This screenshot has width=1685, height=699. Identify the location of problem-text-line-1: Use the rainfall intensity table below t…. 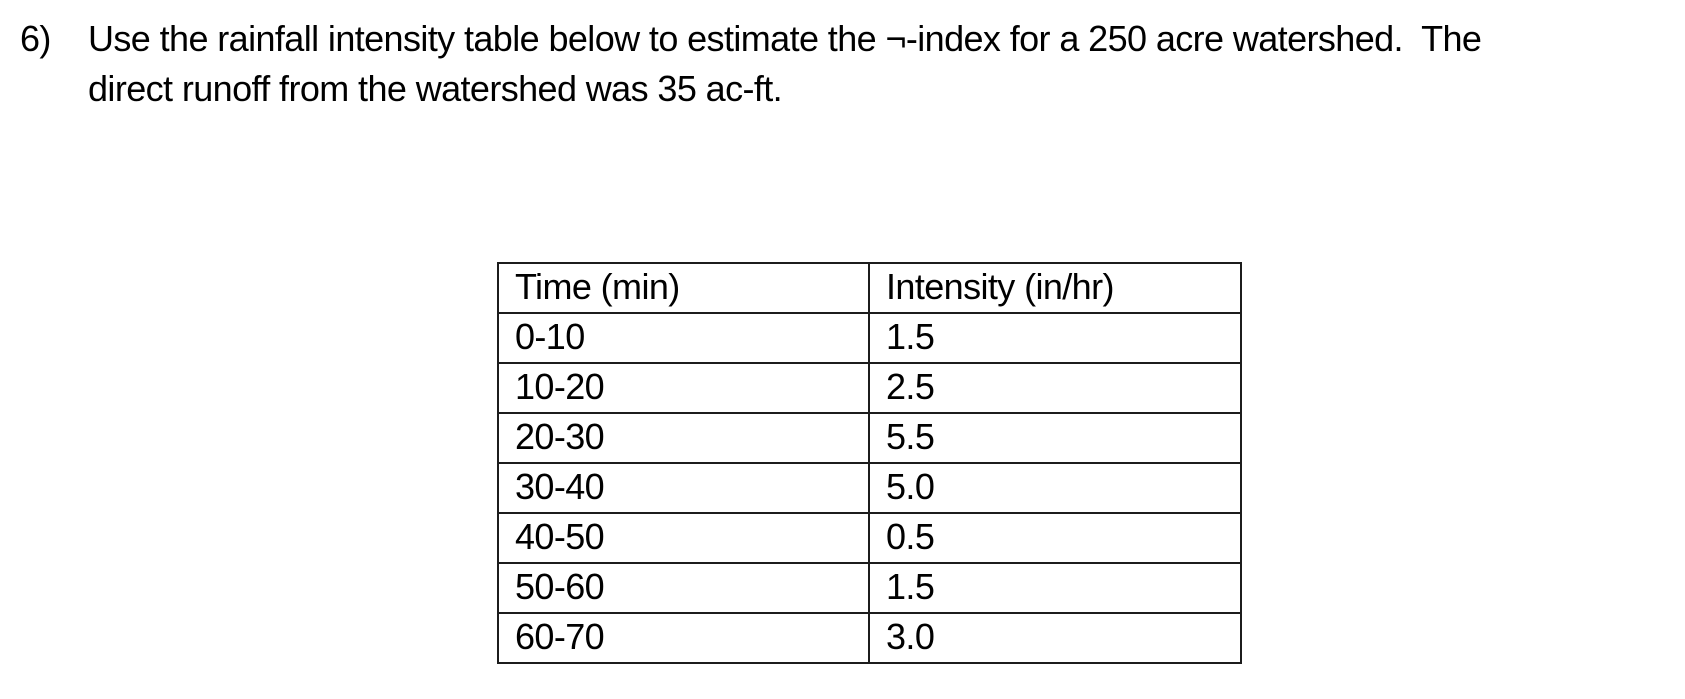
(785, 38).